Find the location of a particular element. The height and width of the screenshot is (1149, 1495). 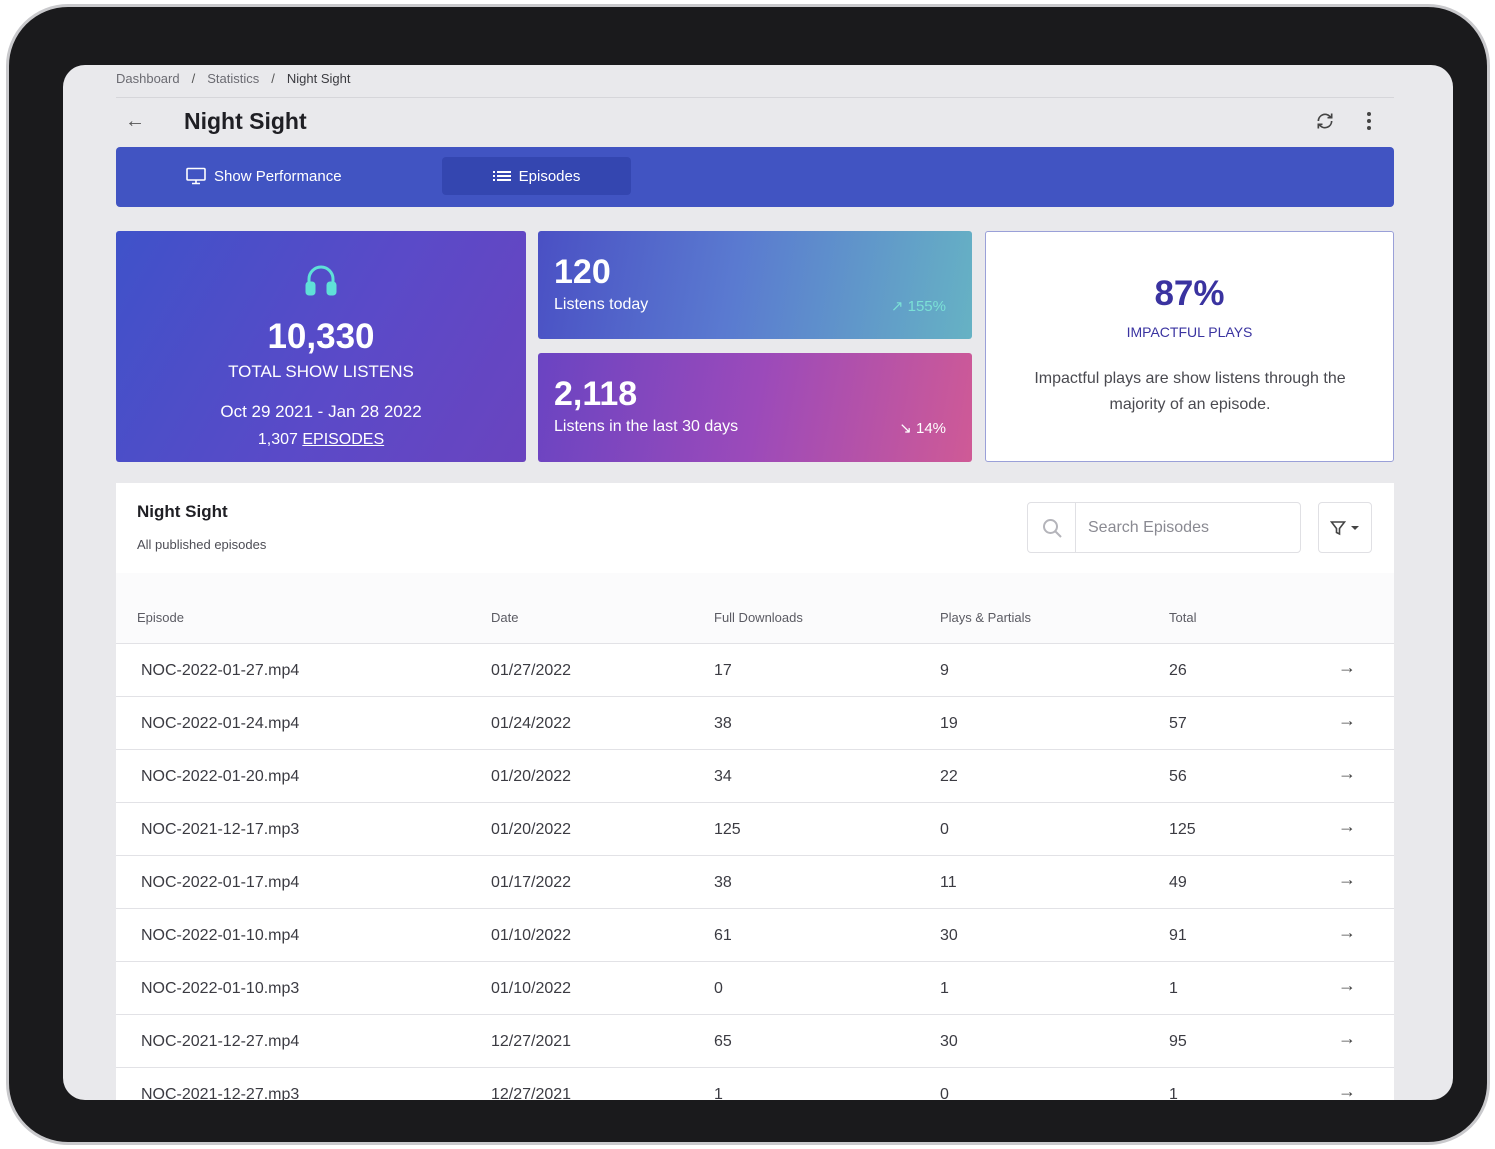

cell-episode: NOC-2021-12-27.mp3 is located at coordinates (220, 1093).